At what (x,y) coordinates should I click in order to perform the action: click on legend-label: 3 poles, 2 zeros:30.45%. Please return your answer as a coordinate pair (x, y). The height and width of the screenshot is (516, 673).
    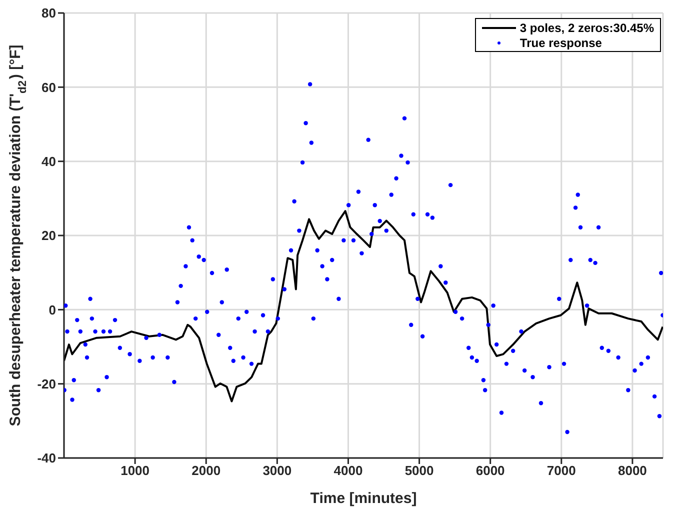
    Looking at the image, I should click on (587, 27).